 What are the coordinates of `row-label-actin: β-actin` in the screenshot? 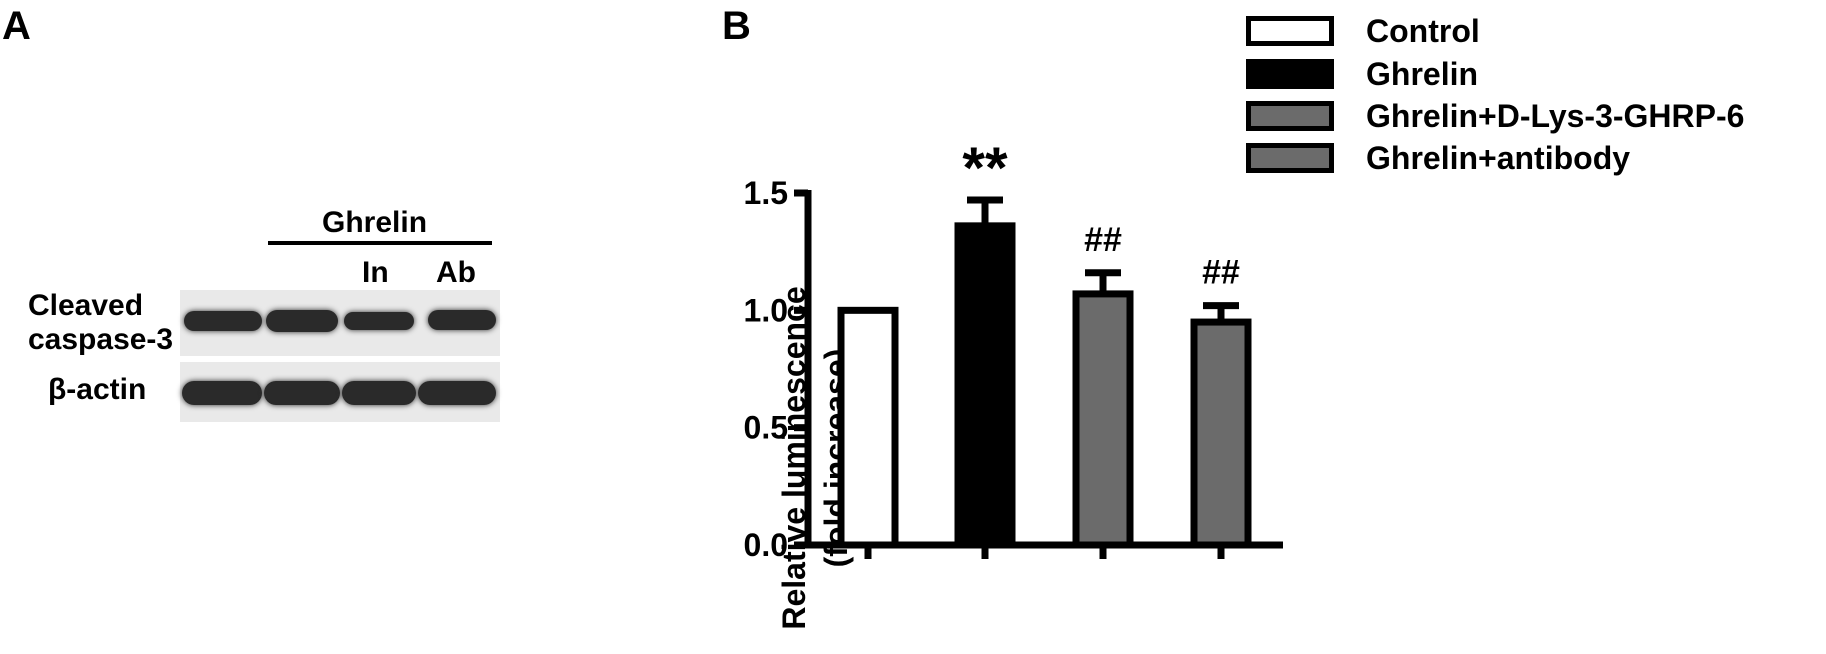 It's located at (97, 389).